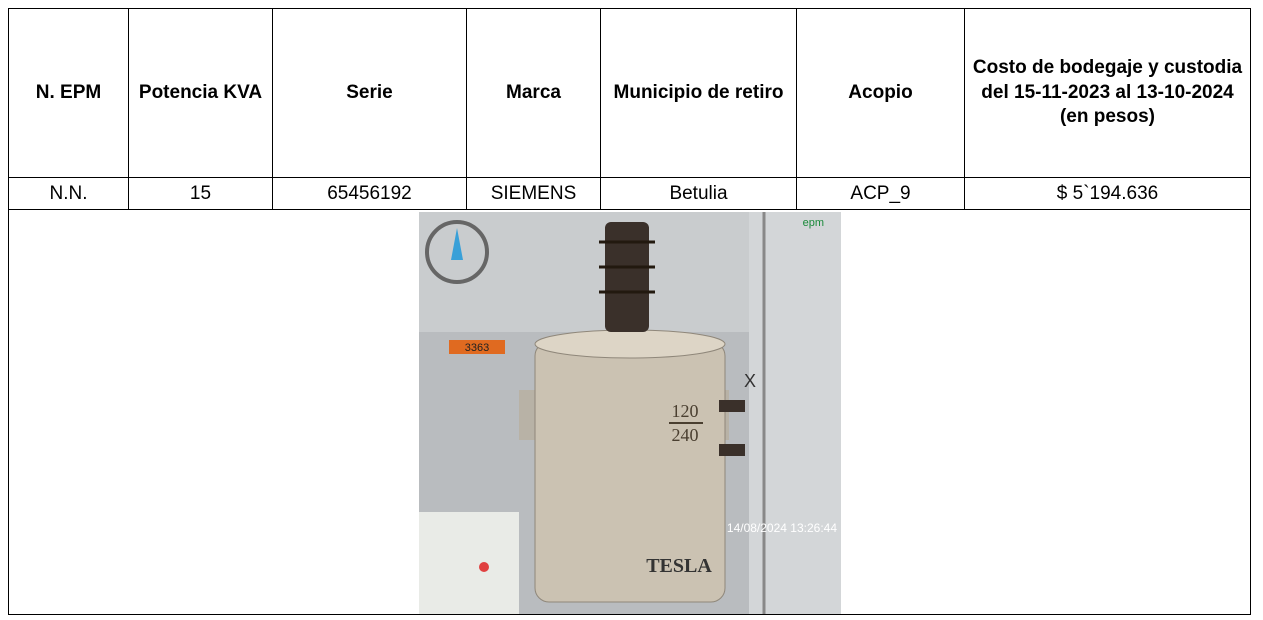 Image resolution: width=1263 pixels, height=620 pixels. What do you see at coordinates (629, 344) in the screenshot?
I see `tank-lid` at bounding box center [629, 344].